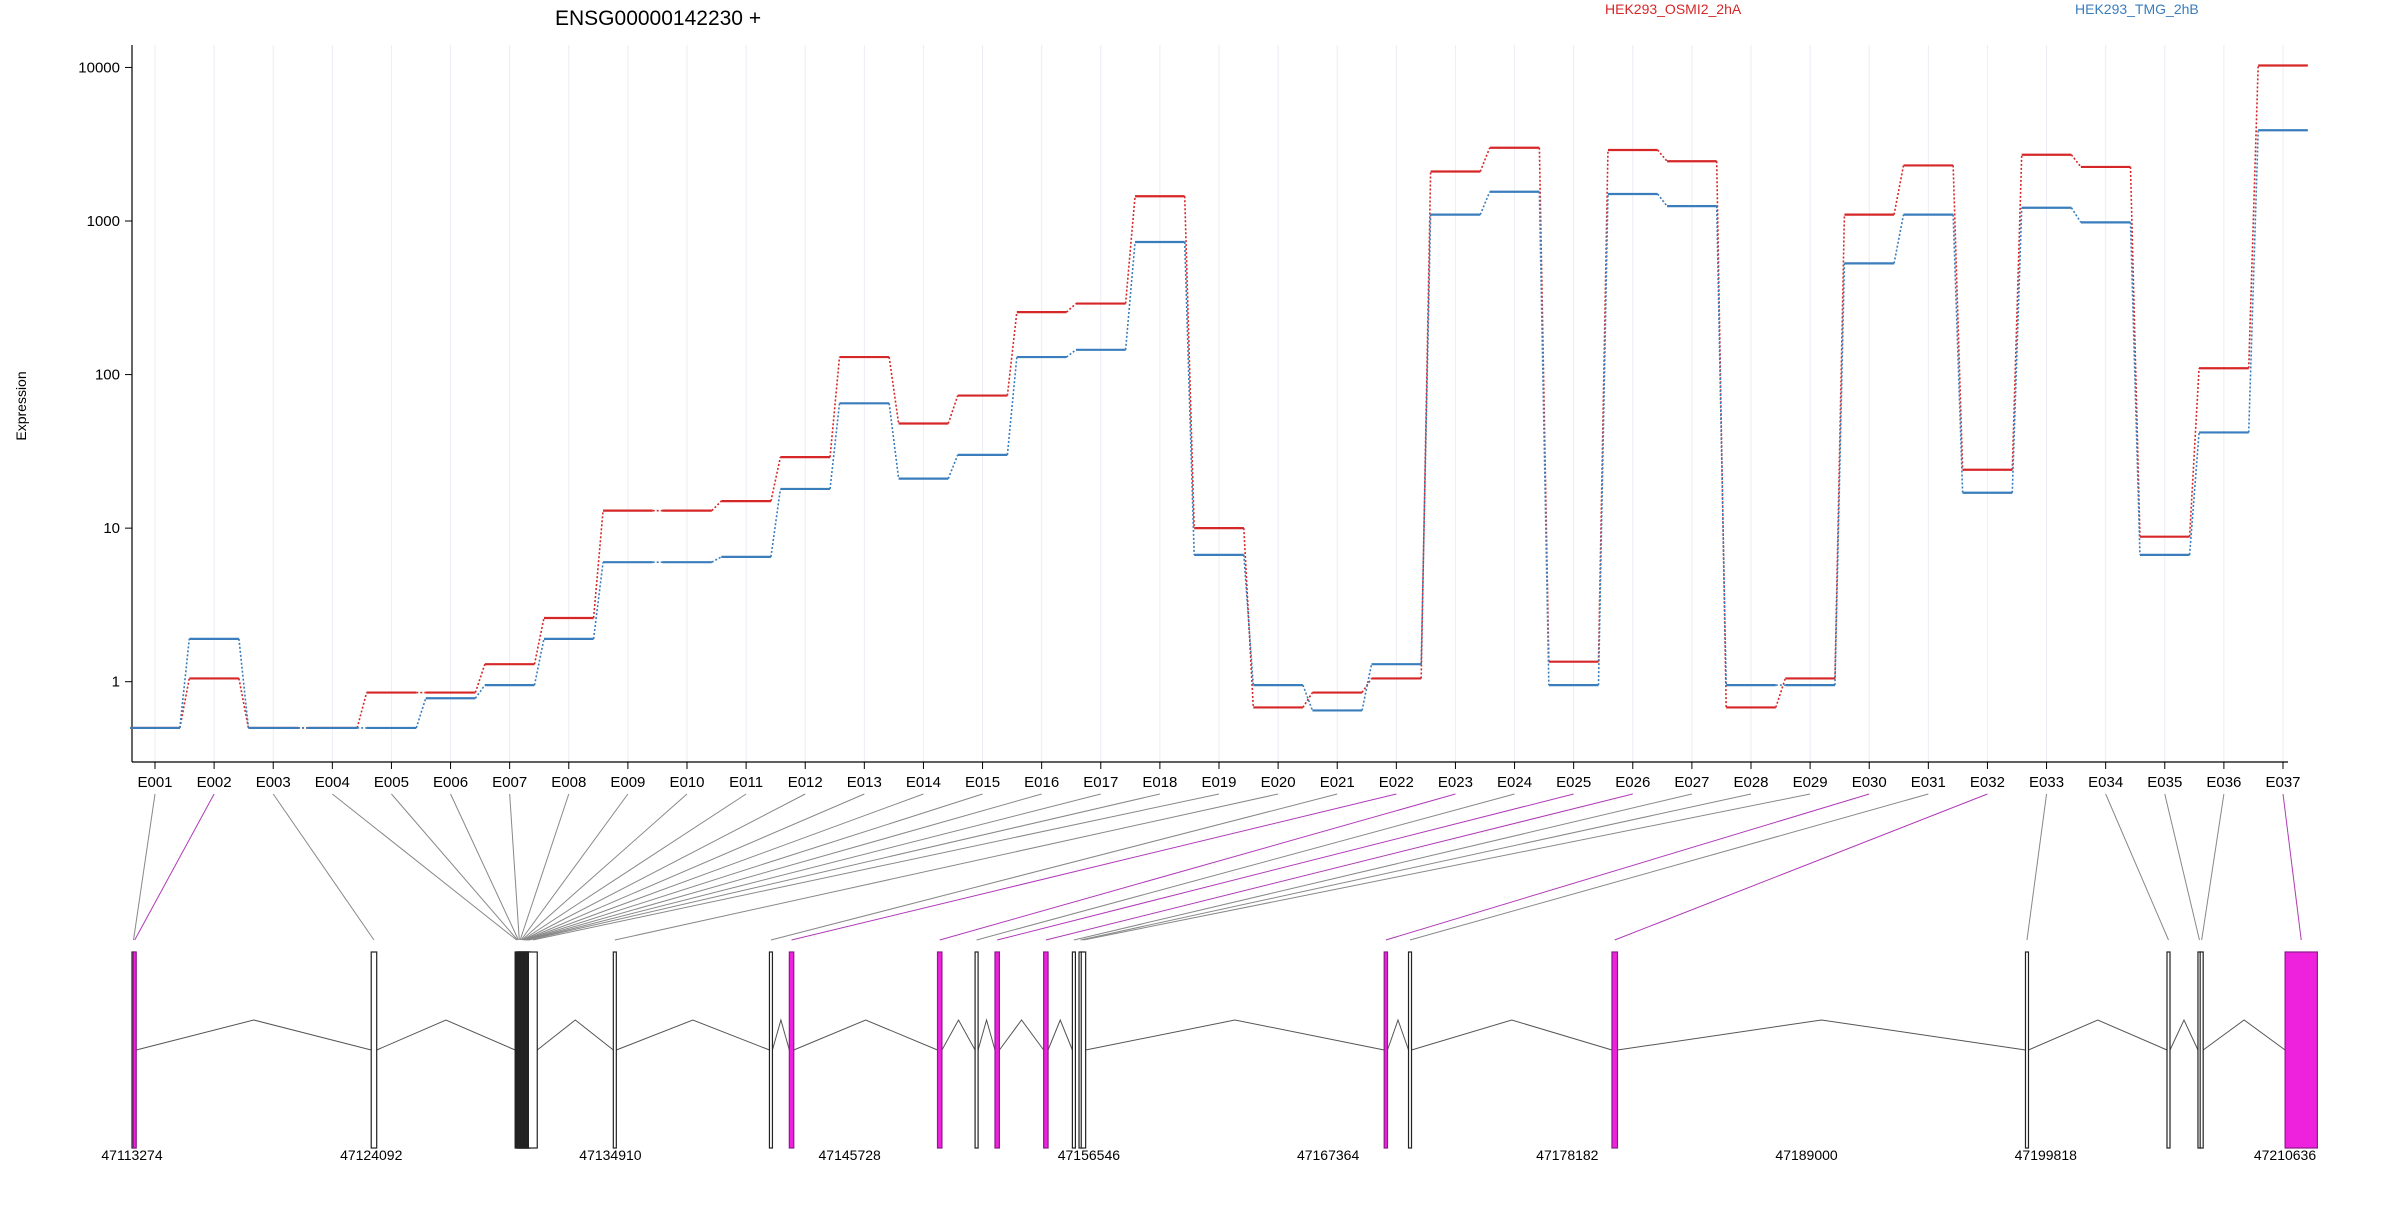  What do you see at coordinates (1632, 782) in the screenshot?
I see `x-tick-label: E026` at bounding box center [1632, 782].